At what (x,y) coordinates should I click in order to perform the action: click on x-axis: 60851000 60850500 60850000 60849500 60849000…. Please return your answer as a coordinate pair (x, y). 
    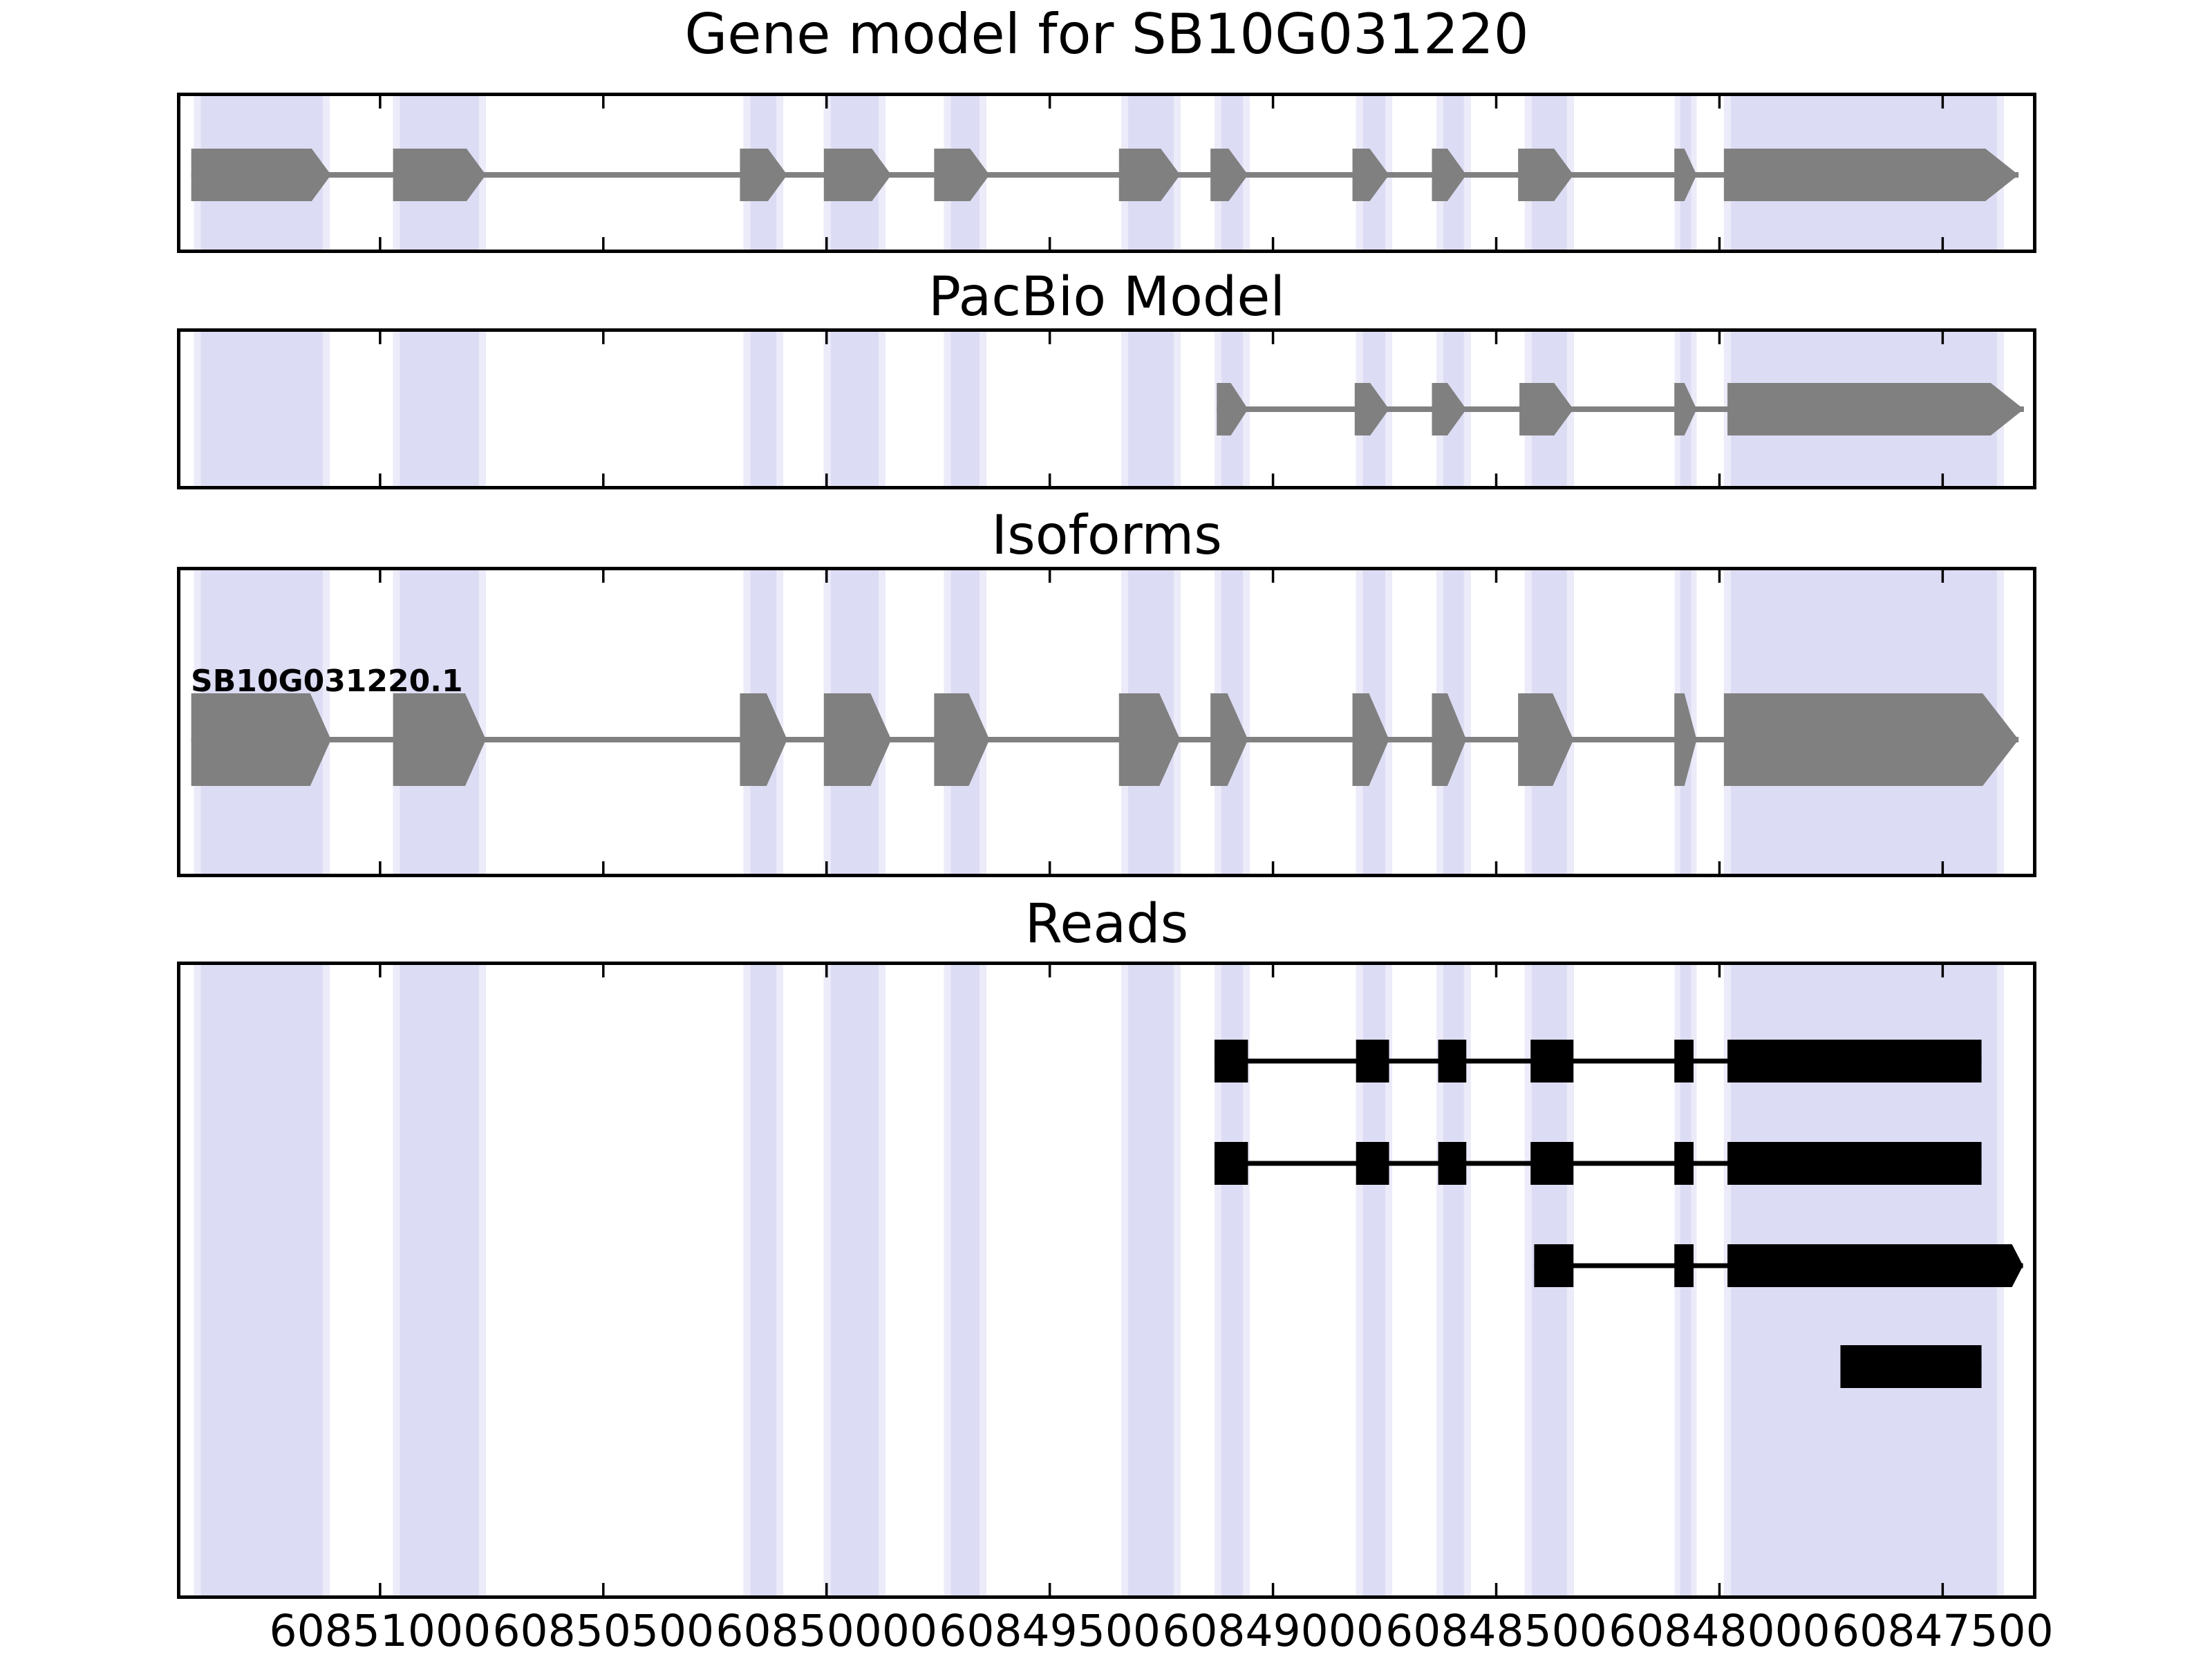
    Looking at the image, I should click on (1106, 1634).